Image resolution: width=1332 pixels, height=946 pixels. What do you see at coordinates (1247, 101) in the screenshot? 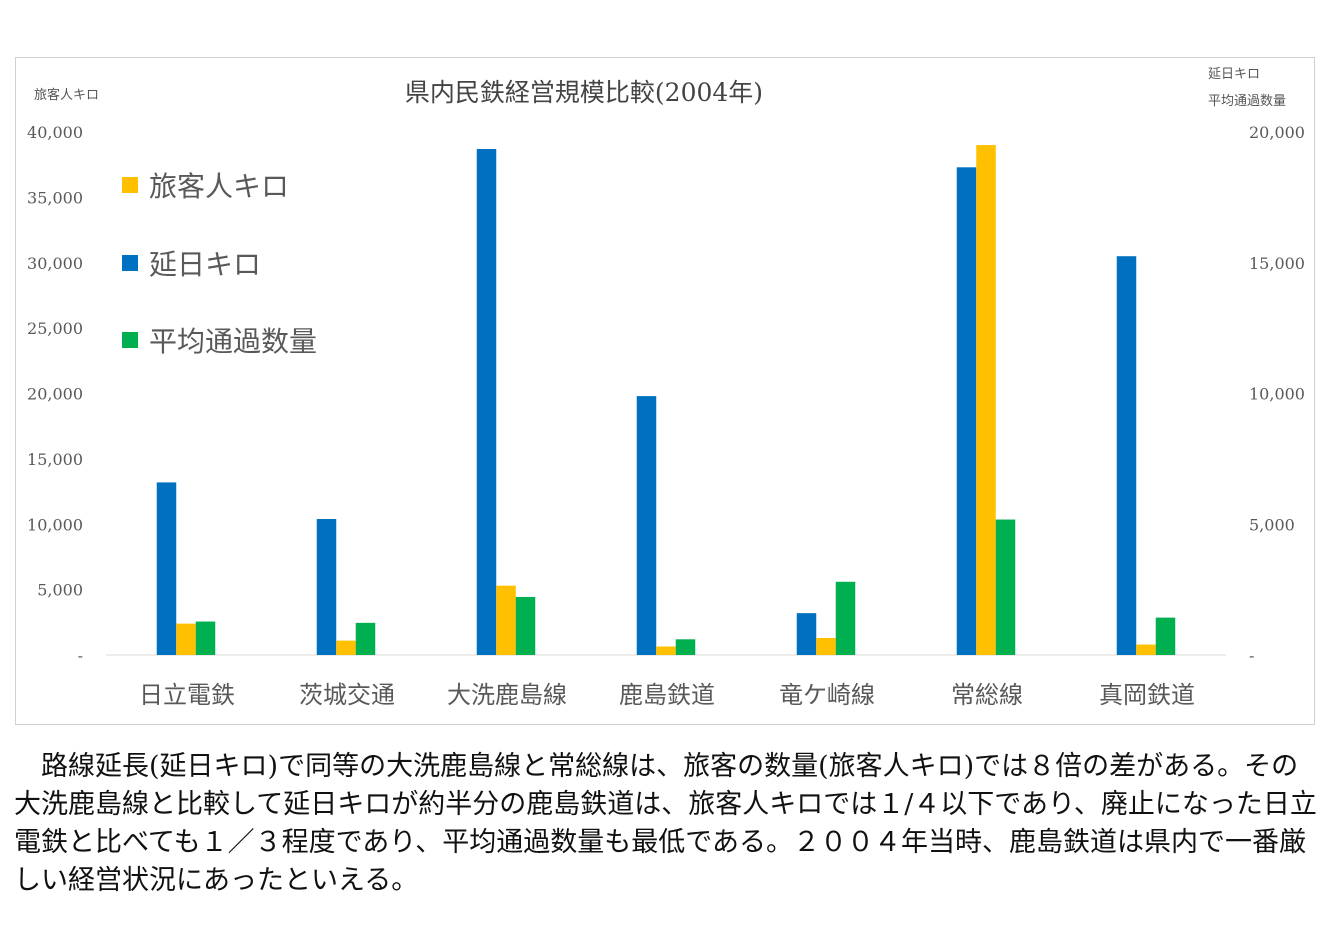
I see `right-axis-label: 平均通過数量` at bounding box center [1247, 101].